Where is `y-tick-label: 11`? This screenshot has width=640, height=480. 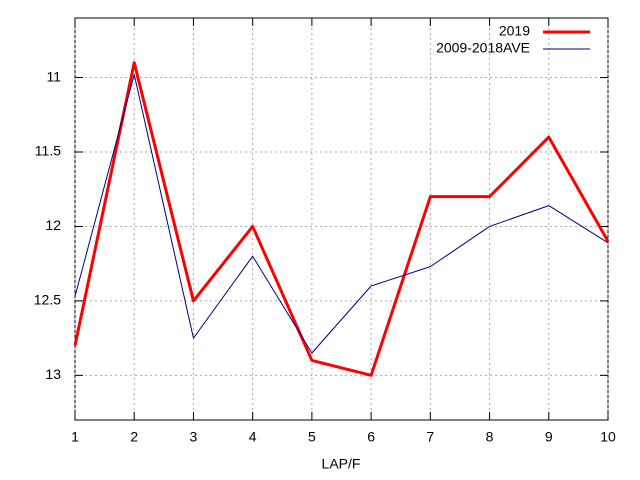 y-tick-label: 11 is located at coordinates (53, 76).